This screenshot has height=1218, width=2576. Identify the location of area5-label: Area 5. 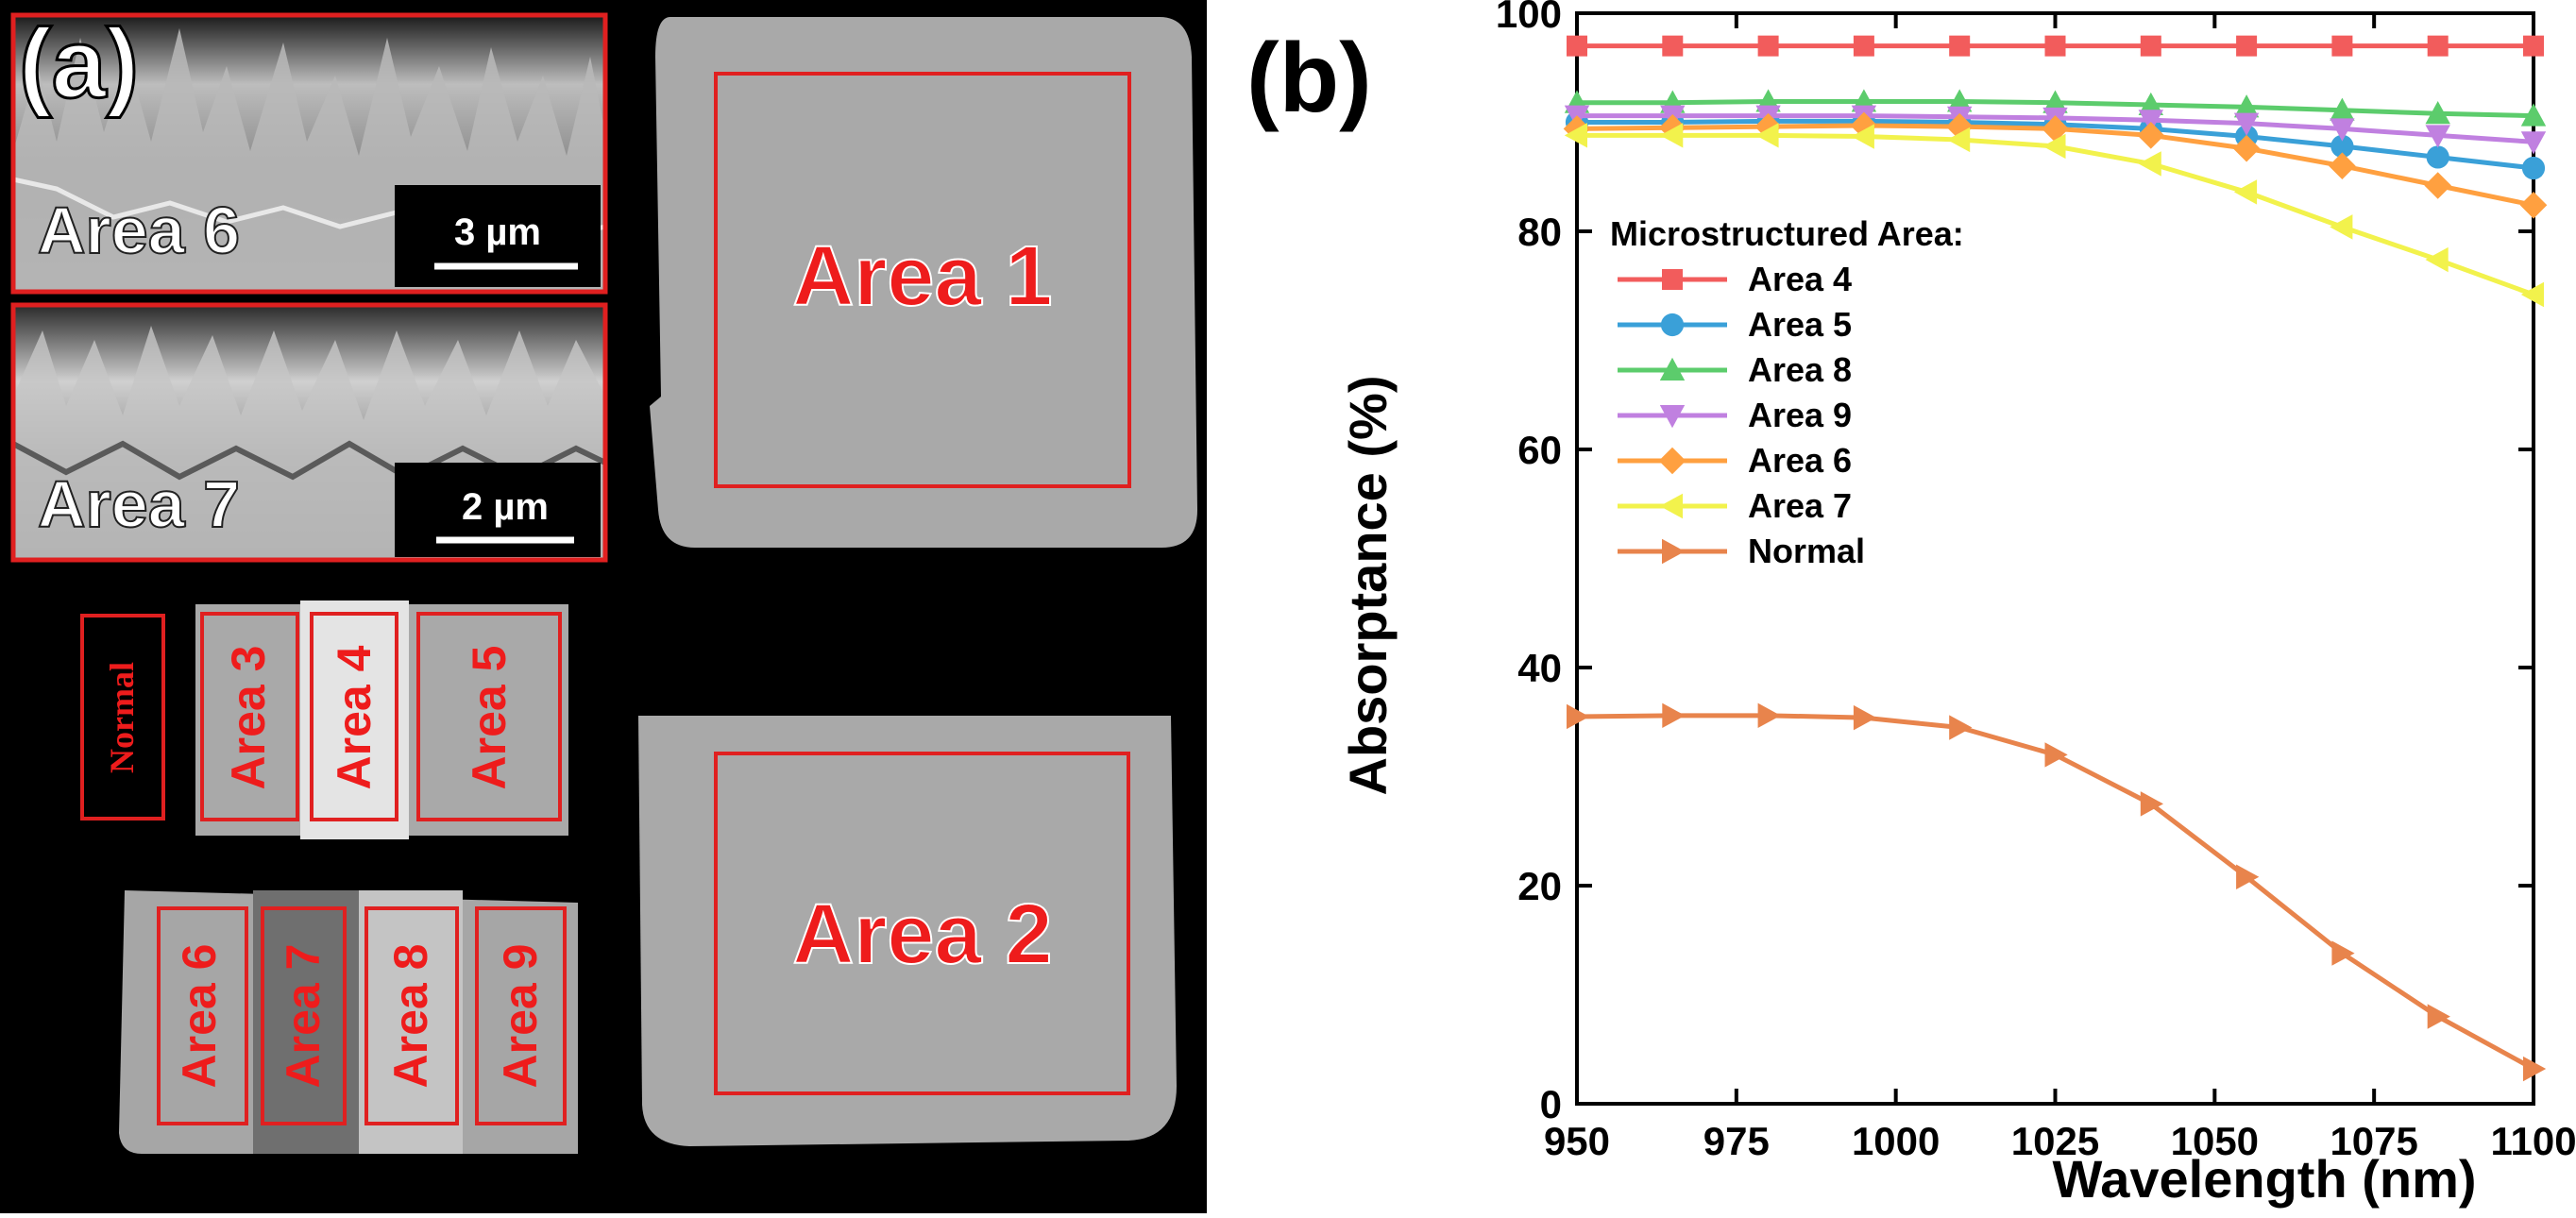
(490, 718).